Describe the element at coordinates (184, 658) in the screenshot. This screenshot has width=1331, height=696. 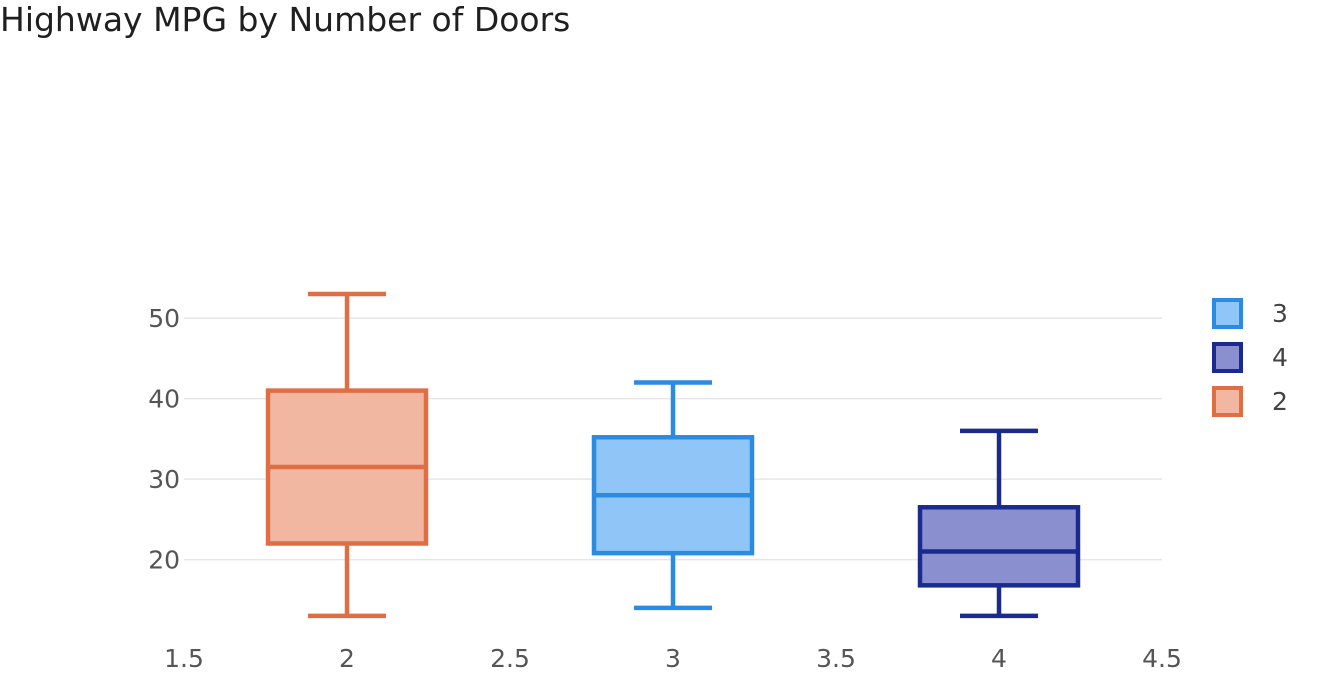
I see `x-tick-label: 1.5` at that location.